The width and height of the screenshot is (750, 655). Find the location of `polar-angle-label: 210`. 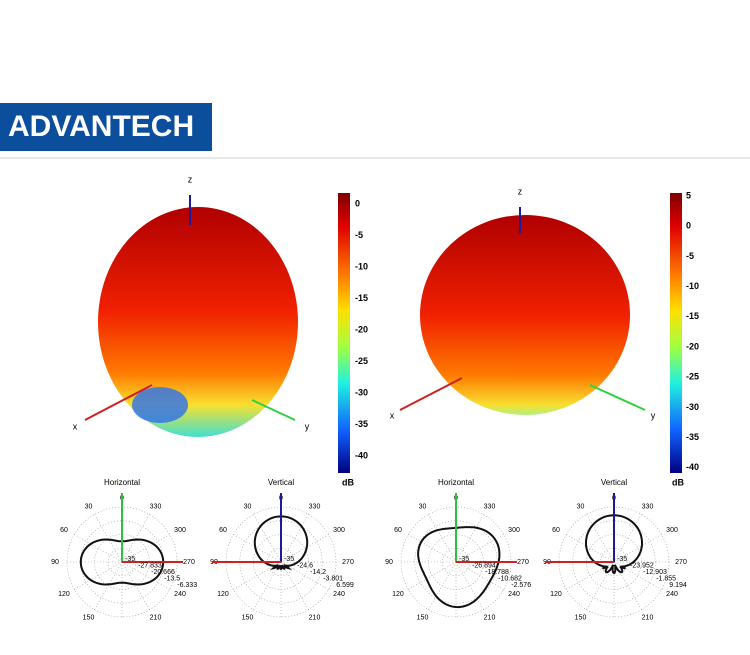

polar-angle-label: 210 is located at coordinates (648, 617).